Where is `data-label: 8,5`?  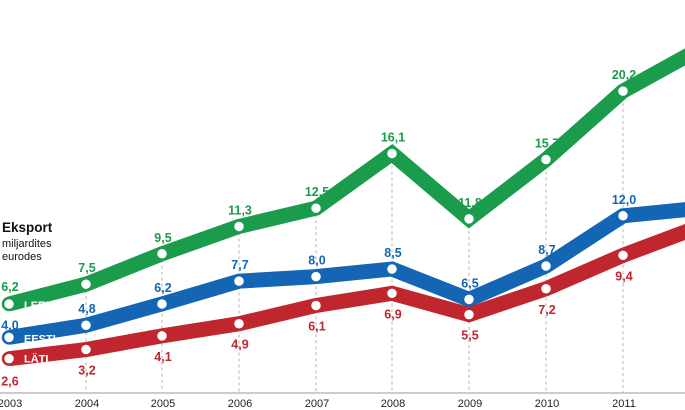
data-label: 8,5 is located at coordinates (392, 253).